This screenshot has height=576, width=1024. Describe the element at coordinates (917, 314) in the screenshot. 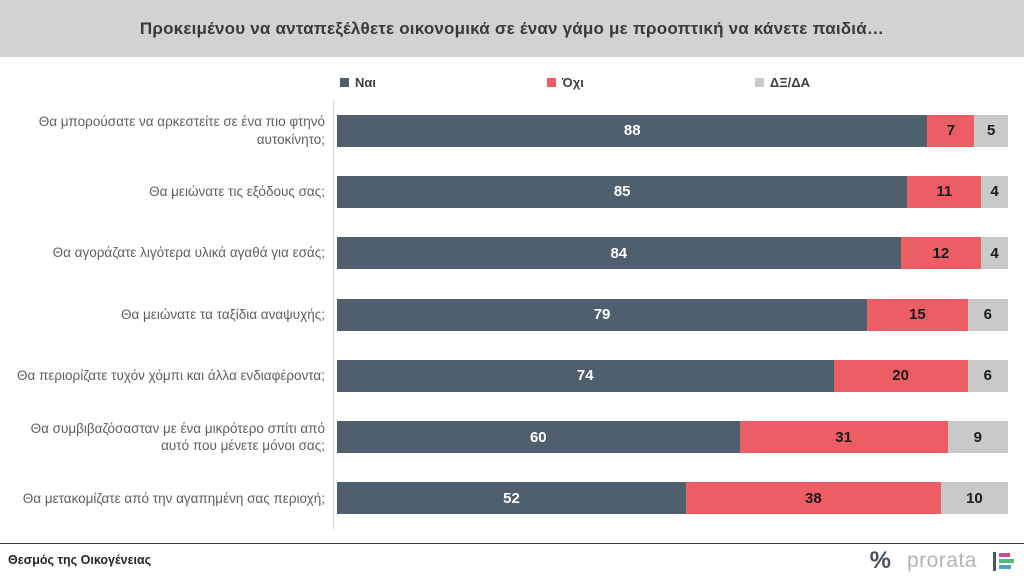

I see `bar-segment-ochi: 15` at that location.